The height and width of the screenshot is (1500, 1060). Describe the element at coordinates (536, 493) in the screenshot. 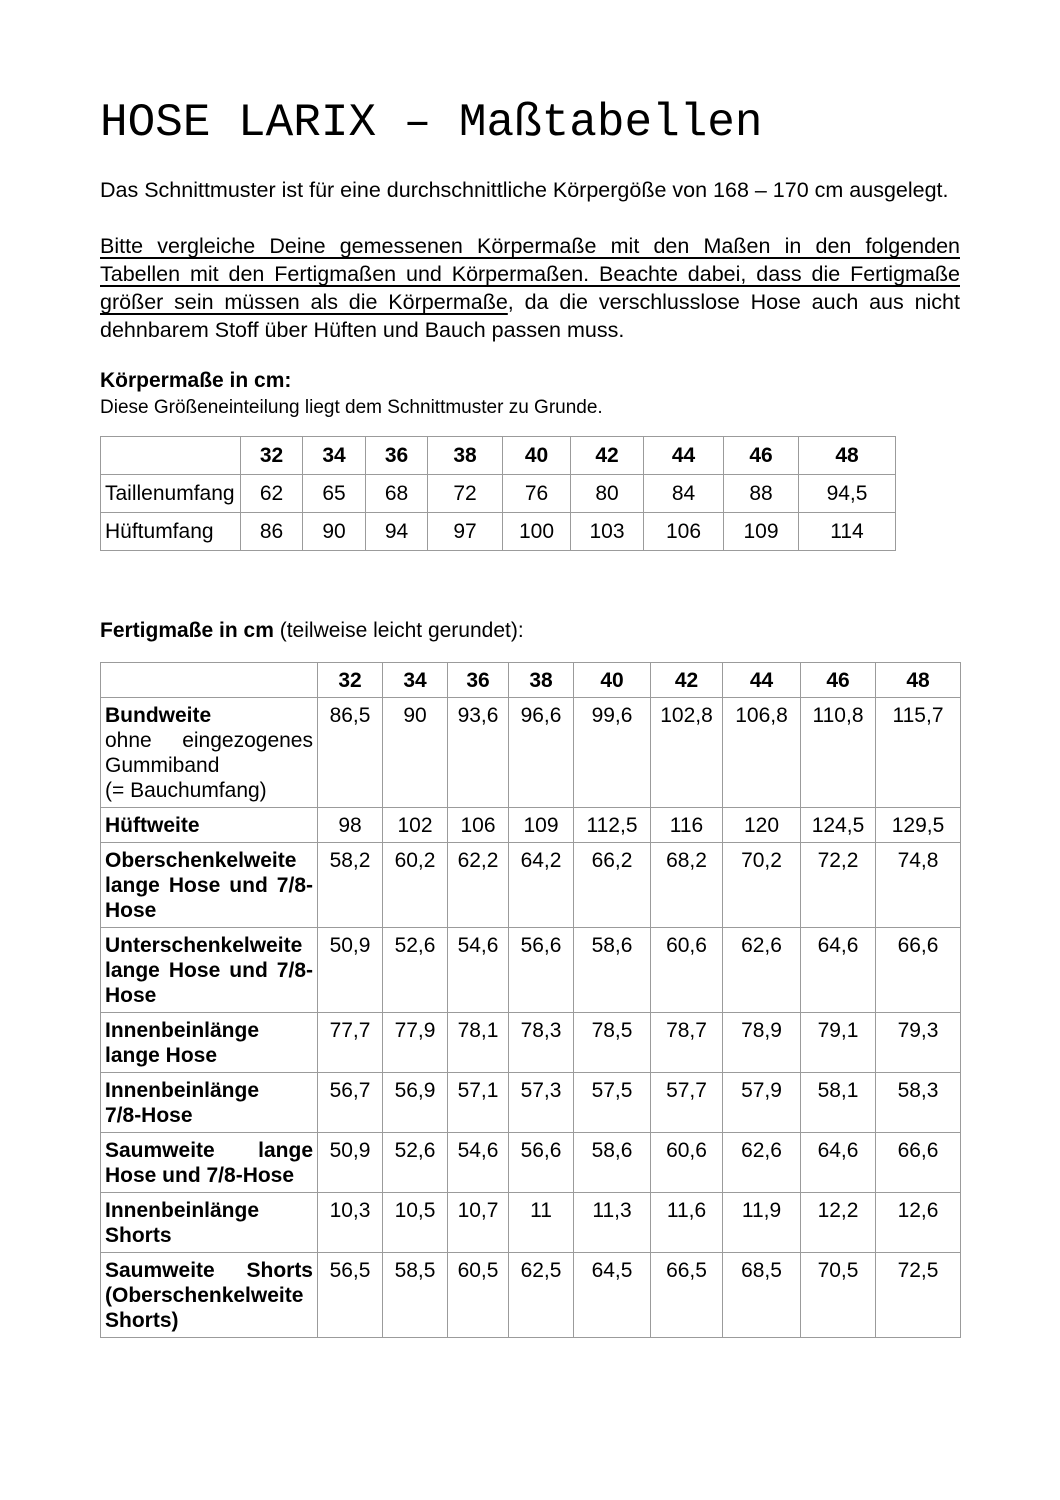

I see `measure-value: 76` at that location.